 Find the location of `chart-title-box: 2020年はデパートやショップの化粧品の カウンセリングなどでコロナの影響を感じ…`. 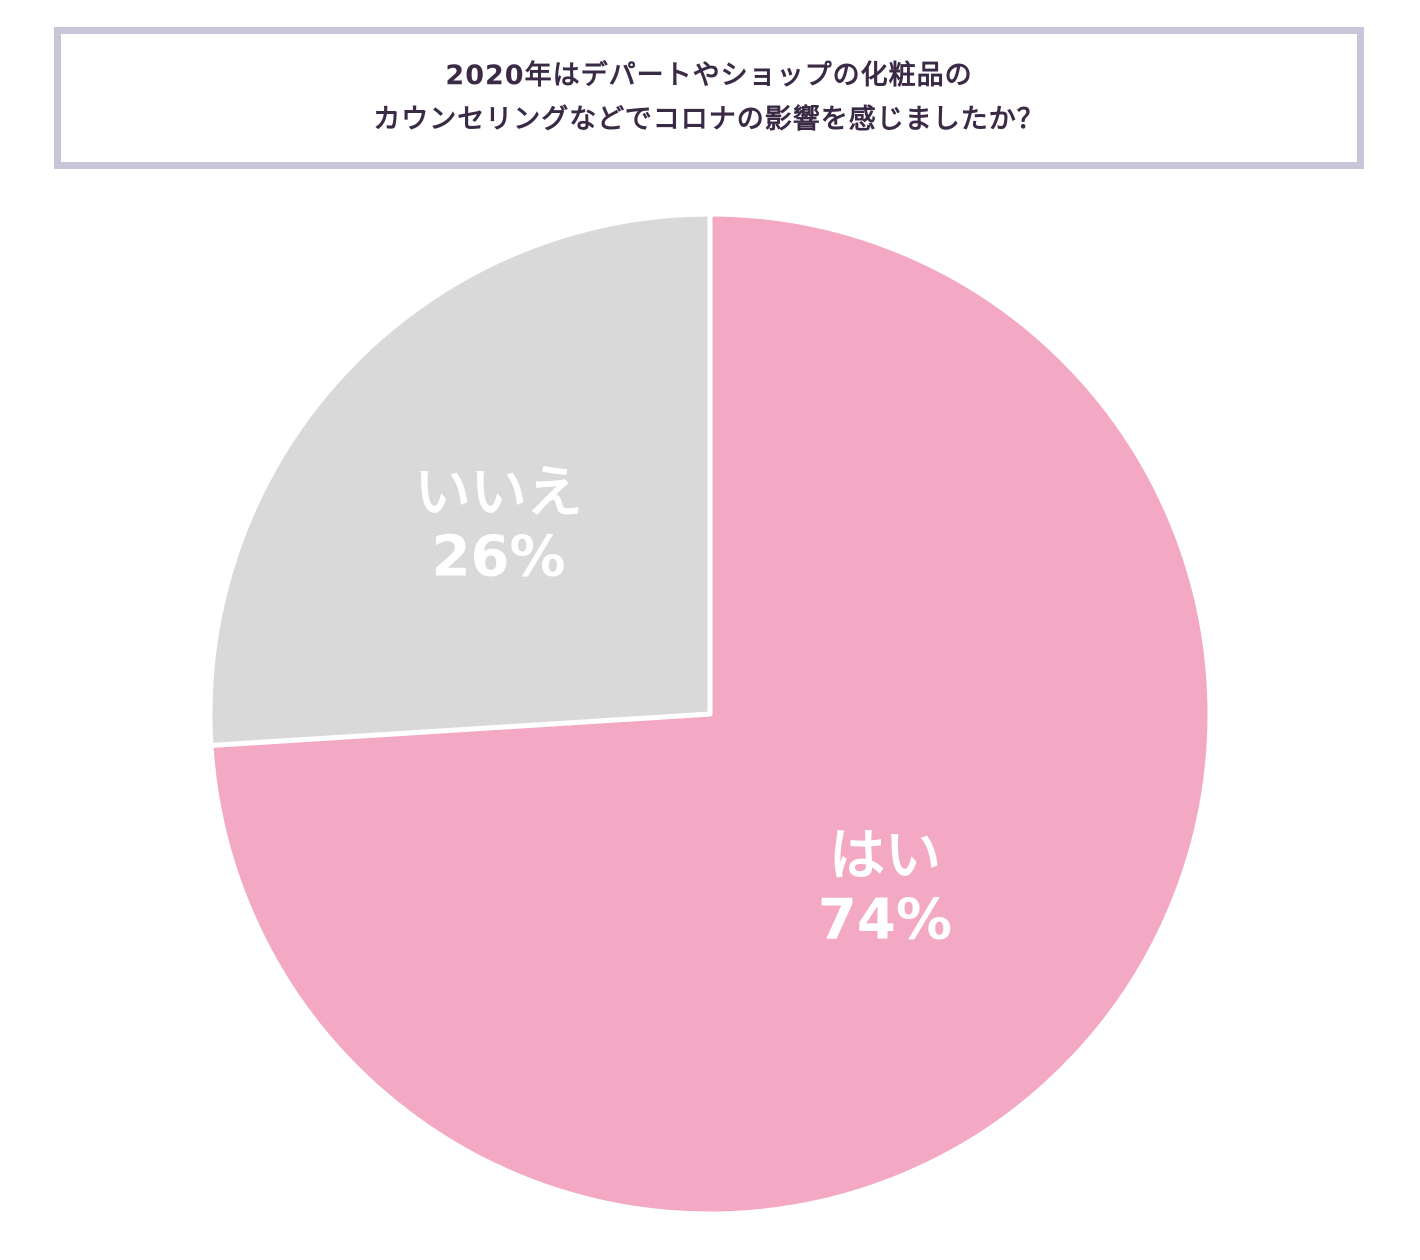

chart-title-box: 2020年はデパートやショップの化粧品の カウンセリングなどでコロナの影響を感じ… is located at coordinates (709, 98).